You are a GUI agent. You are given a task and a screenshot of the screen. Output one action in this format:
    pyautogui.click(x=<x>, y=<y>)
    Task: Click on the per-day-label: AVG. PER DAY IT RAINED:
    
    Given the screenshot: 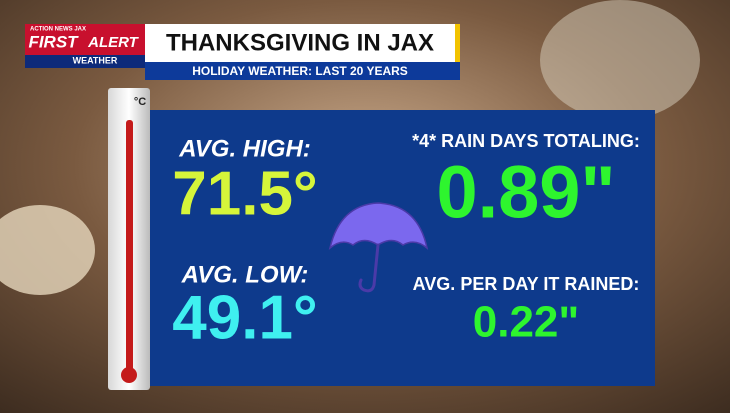 What is the action you would take?
    pyautogui.click(x=526, y=284)
    